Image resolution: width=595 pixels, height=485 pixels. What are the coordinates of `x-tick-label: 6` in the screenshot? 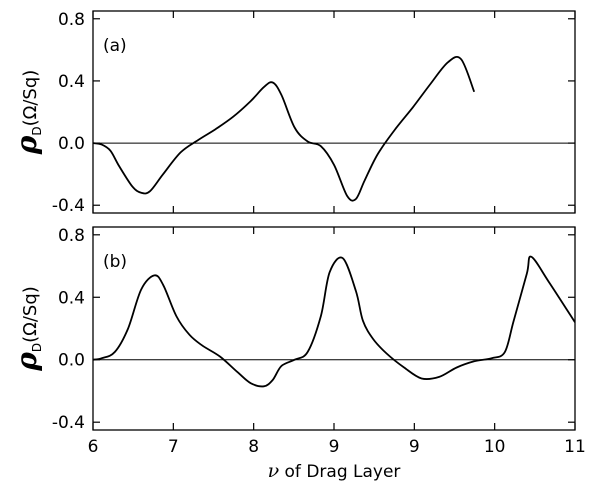 It's located at (93, 447).